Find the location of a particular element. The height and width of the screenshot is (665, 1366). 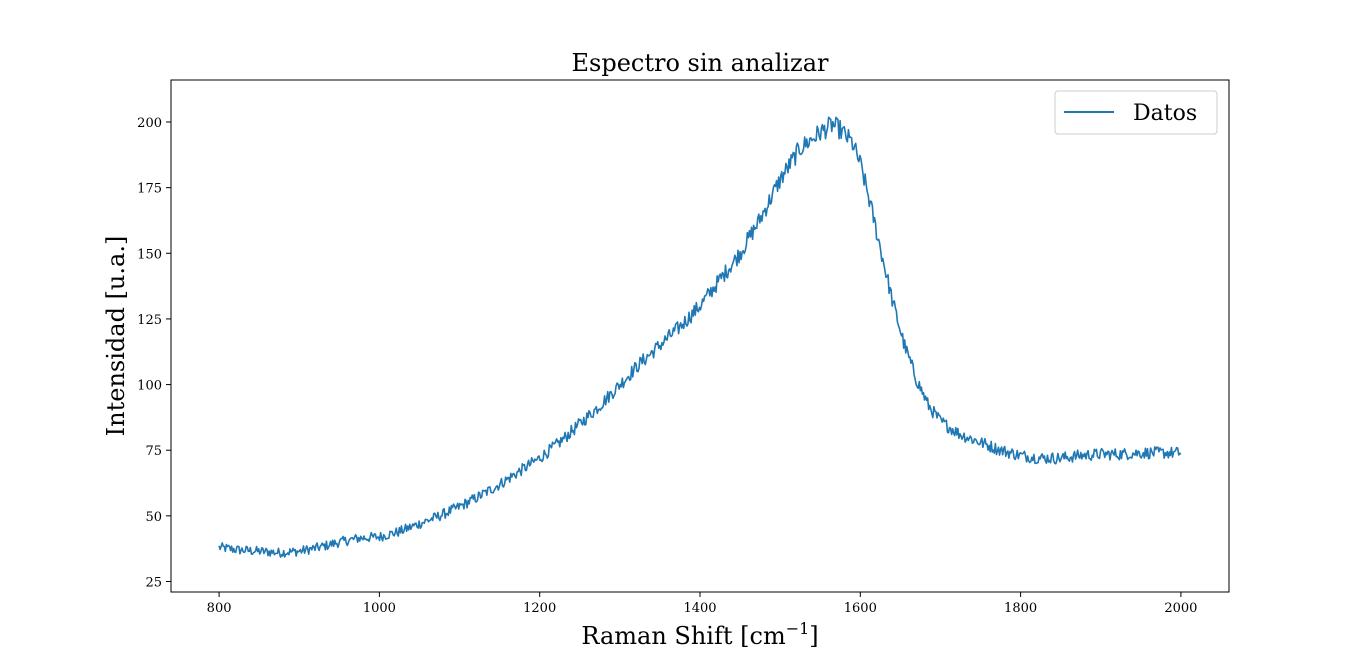

x-tick-label: 1400 is located at coordinates (699, 608).